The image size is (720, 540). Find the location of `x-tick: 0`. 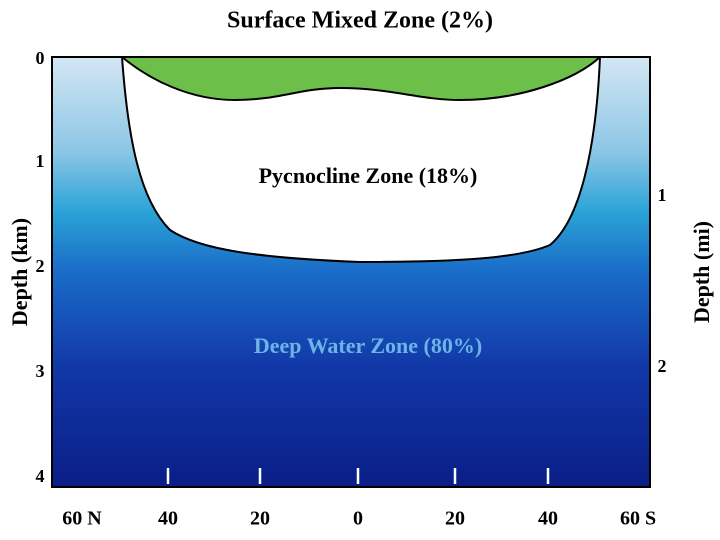

x-tick: 0 is located at coordinates (358, 519).